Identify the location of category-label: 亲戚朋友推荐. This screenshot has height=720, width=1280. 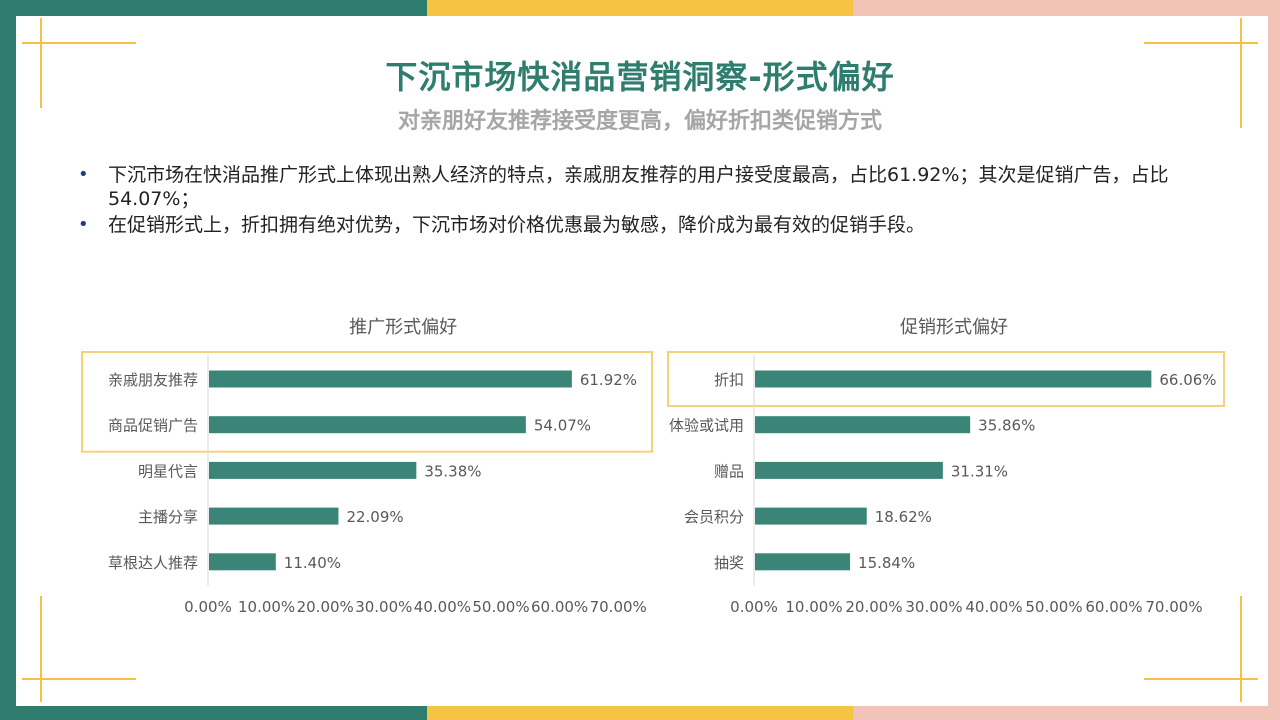
(153, 380).